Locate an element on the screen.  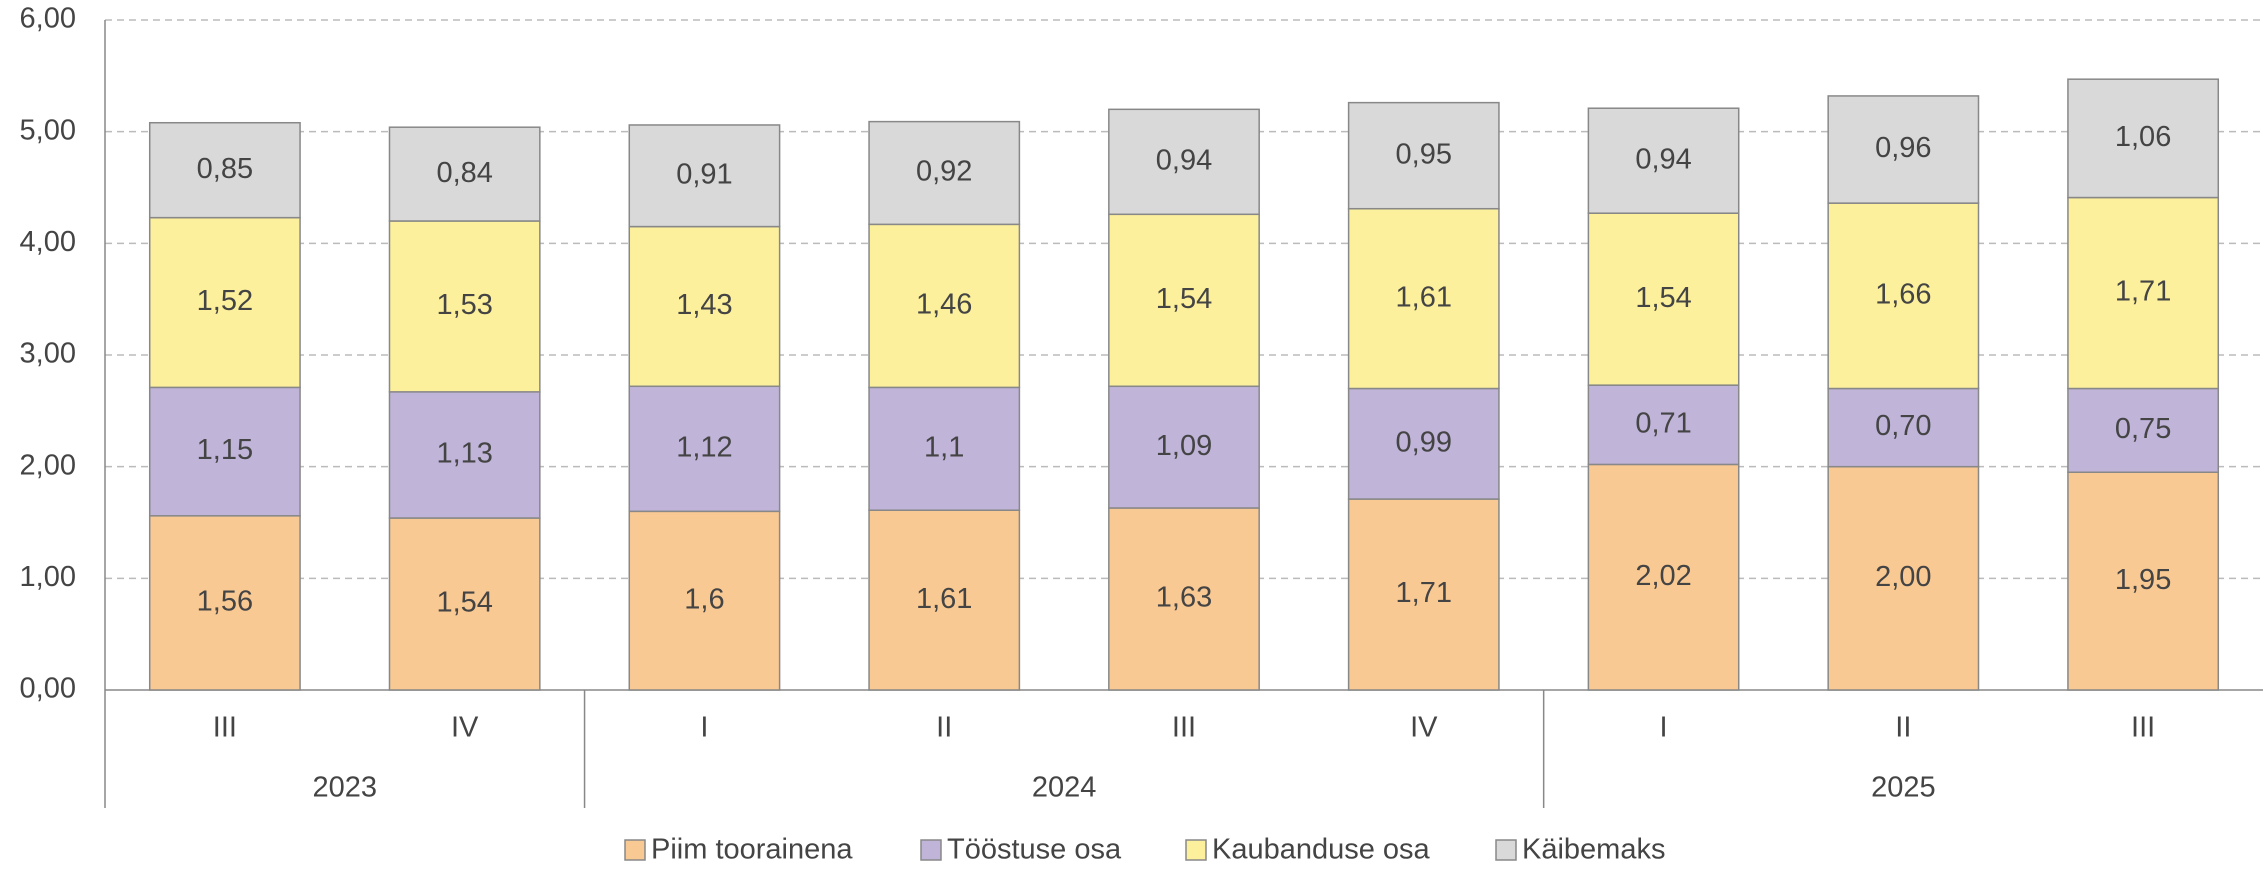
data-label: 0,92 is located at coordinates (944, 172).